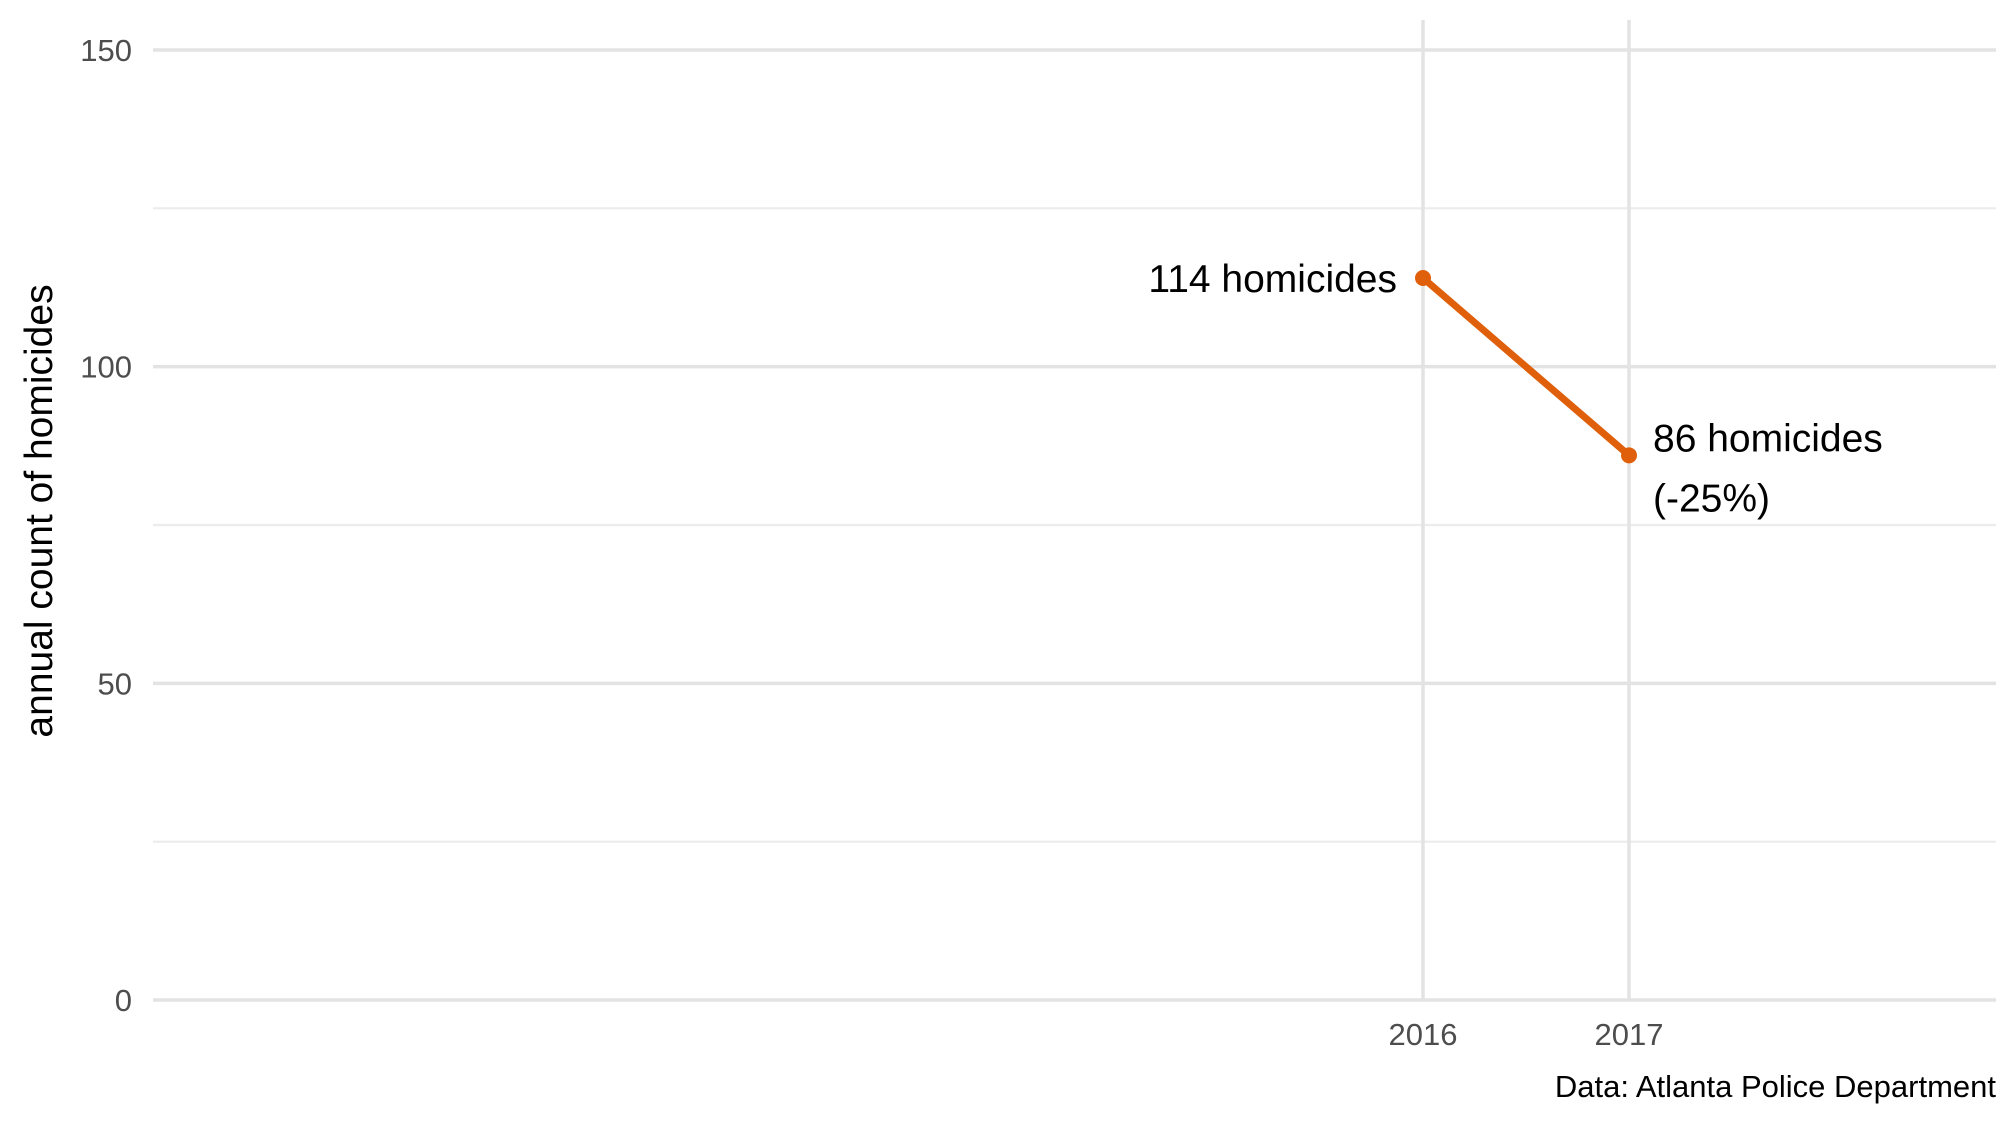 This screenshot has width=2016, height=1128. Describe the element at coordinates (1423, 1034) in the screenshot. I see `x-tick-label: 2016` at that location.